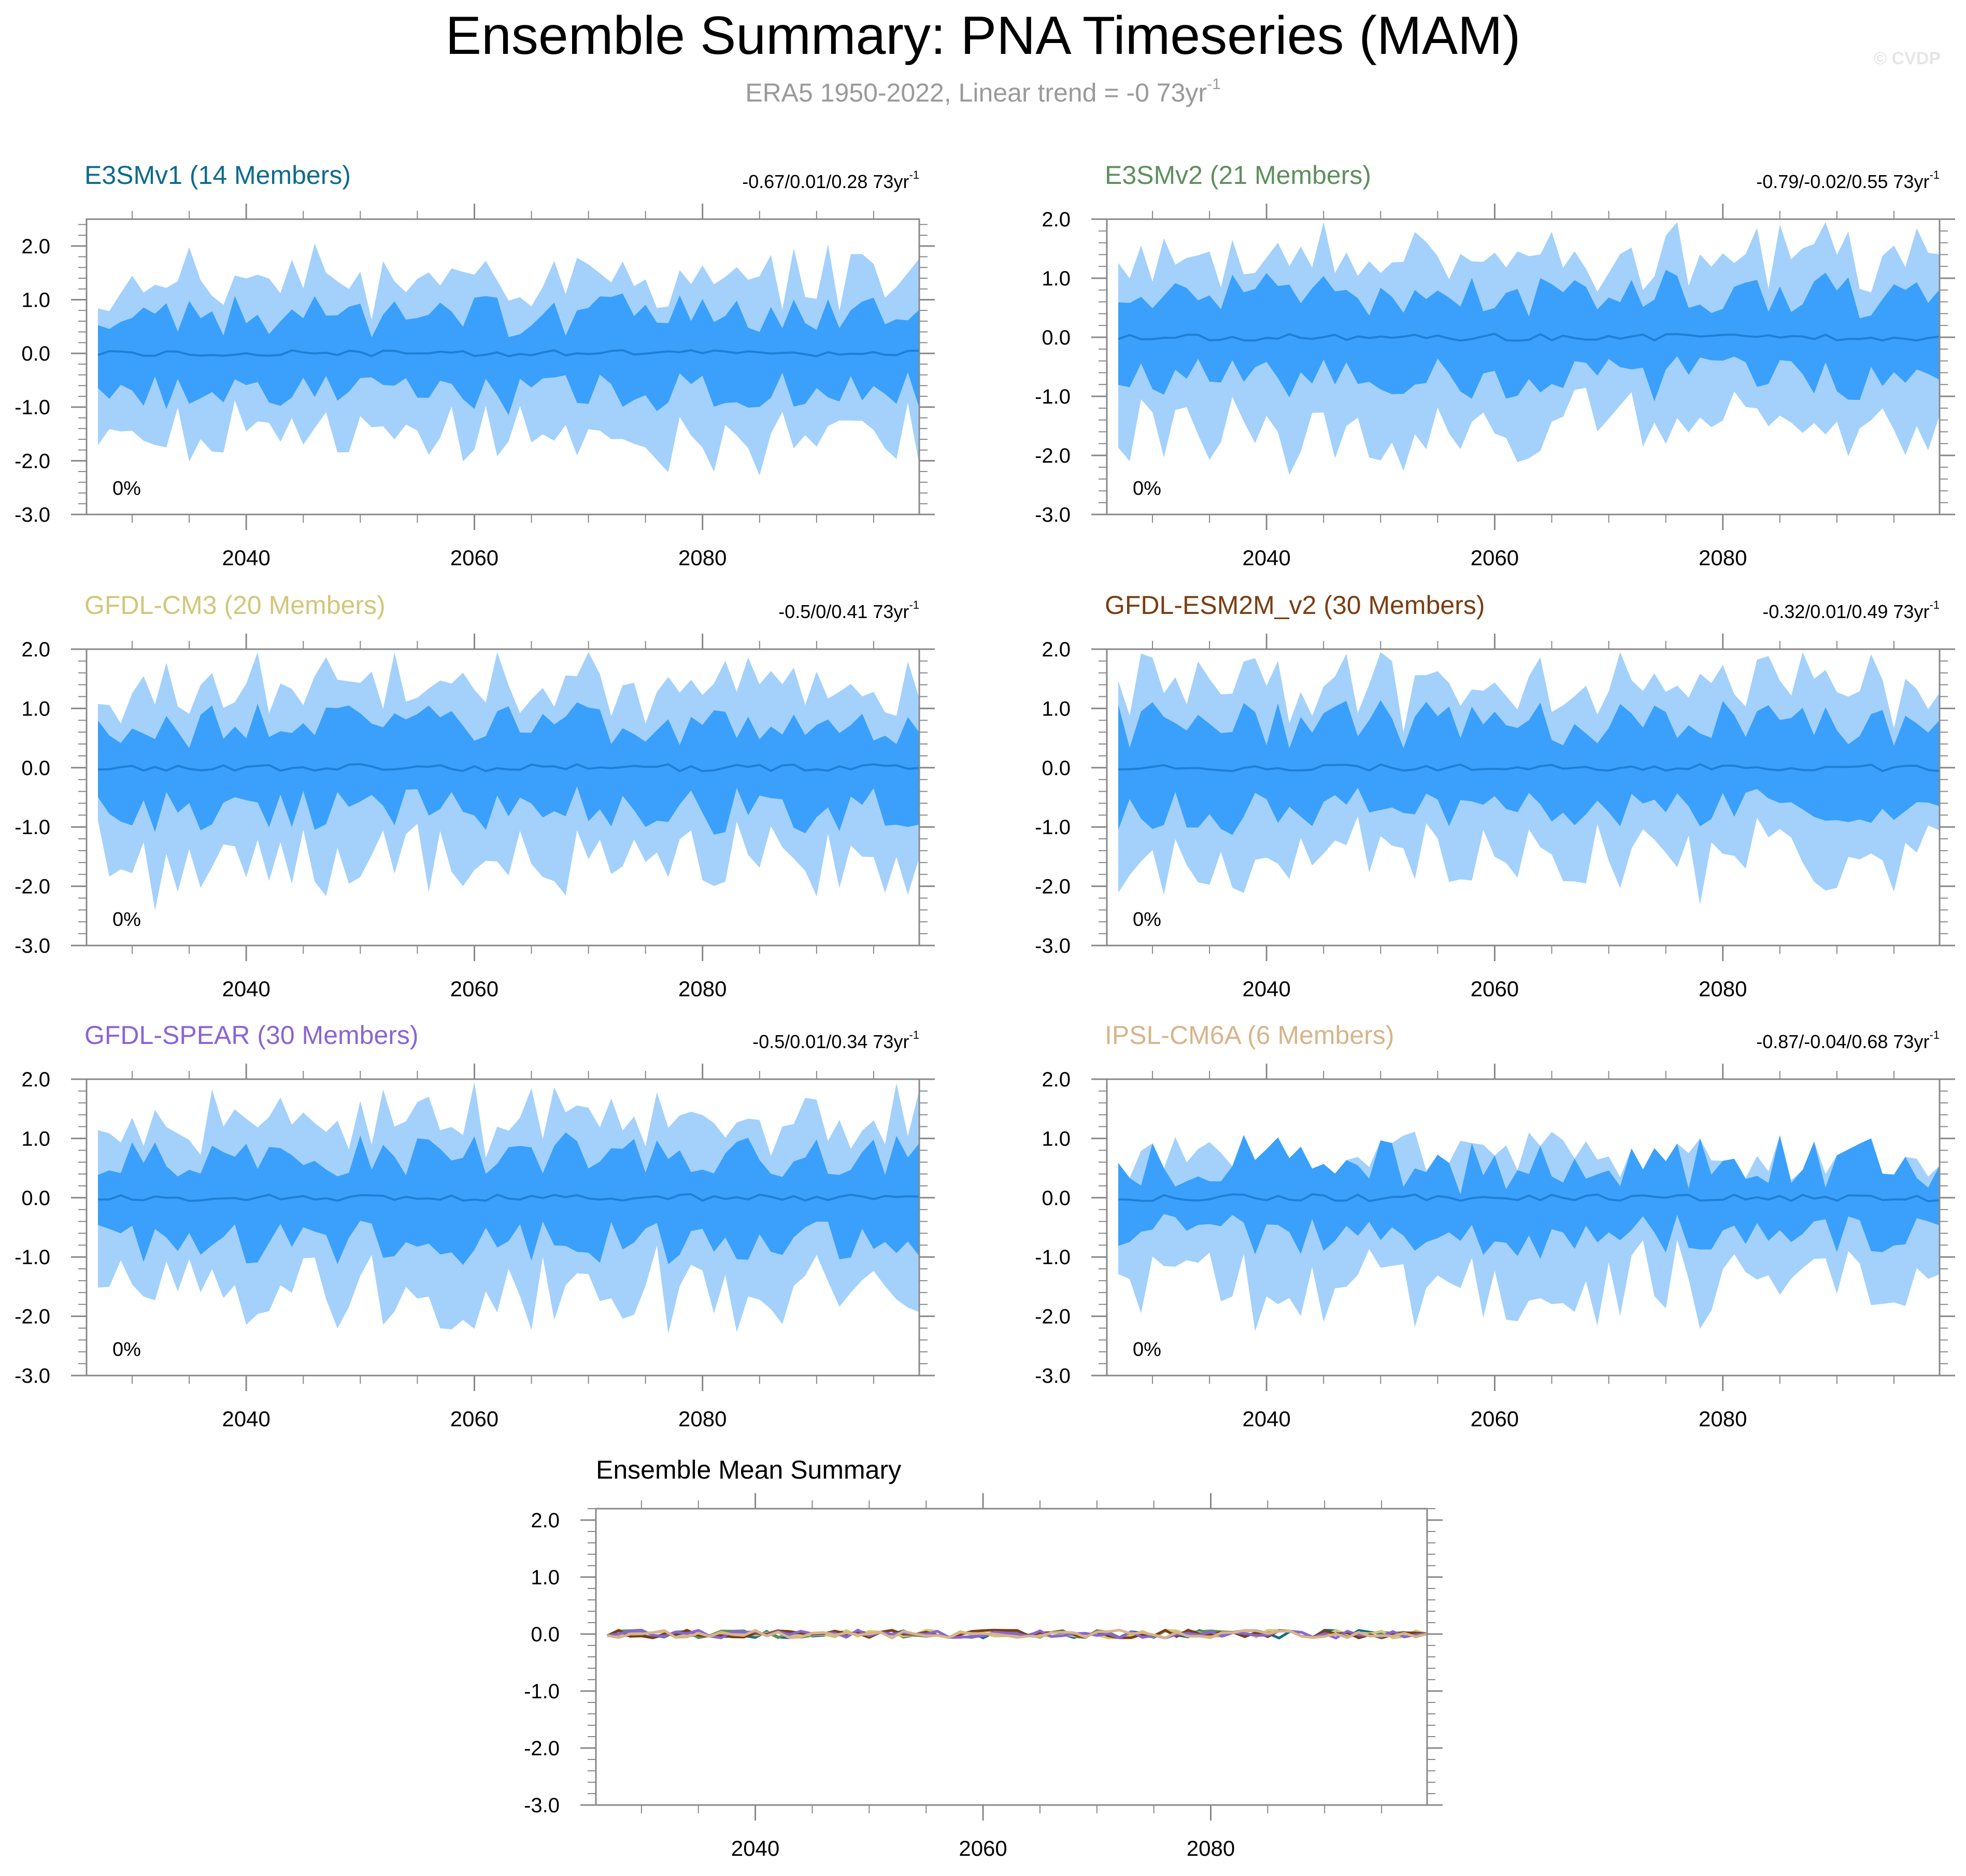 The width and height of the screenshot is (1966, 1876). I want to click on trend-value: -0.87/-0.04/0.68 73yr, so click(1843, 1041).